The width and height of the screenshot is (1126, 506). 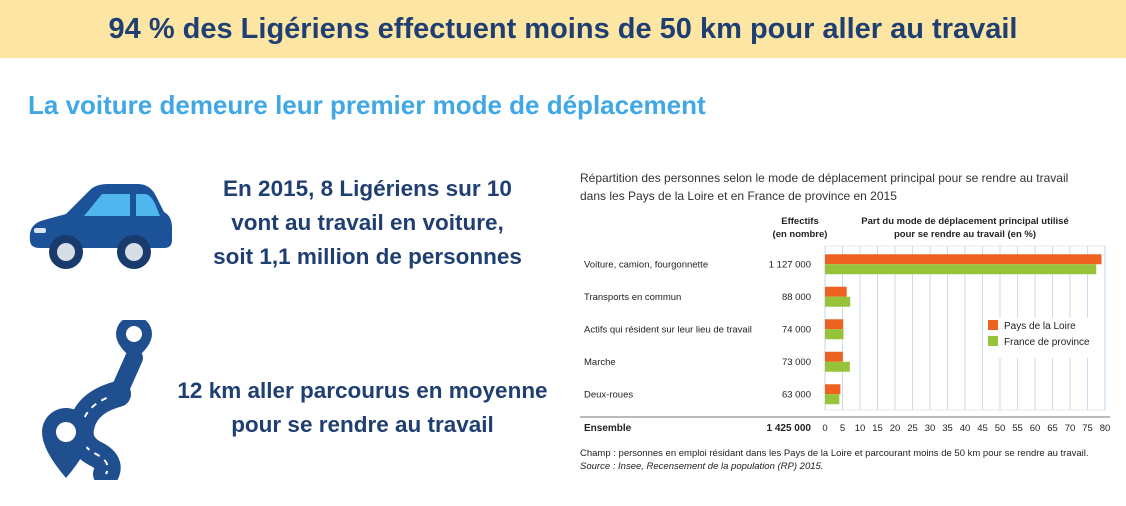 What do you see at coordinates (912, 428) in the screenshot?
I see `x-tick-label: 25` at bounding box center [912, 428].